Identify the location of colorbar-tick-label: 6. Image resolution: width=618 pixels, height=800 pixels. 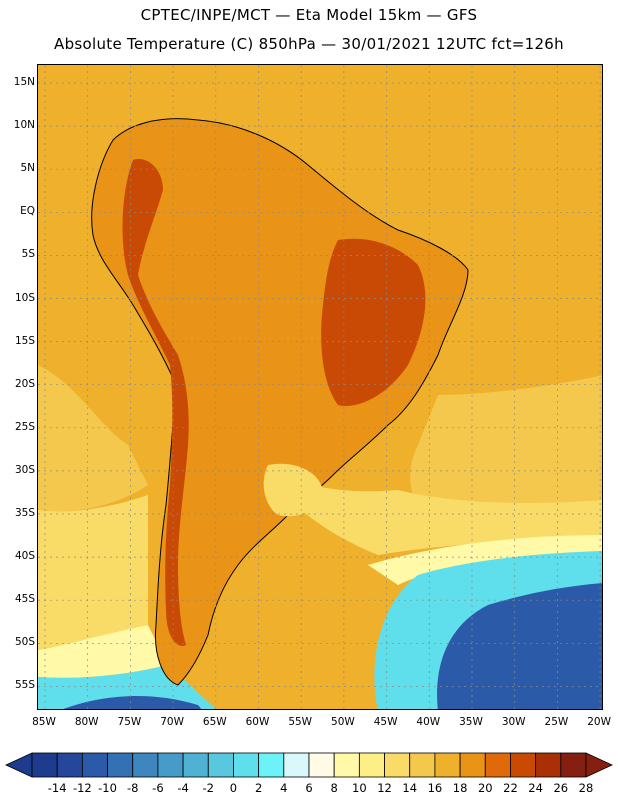
(309, 788).